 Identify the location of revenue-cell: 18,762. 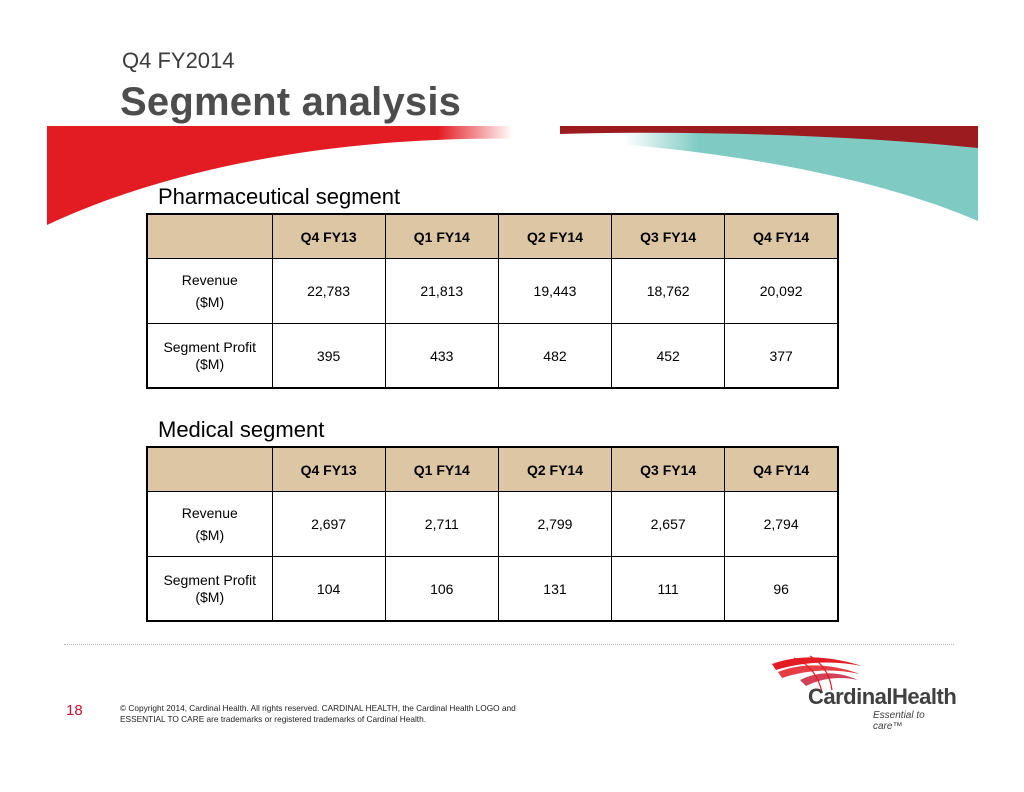
(668, 291).